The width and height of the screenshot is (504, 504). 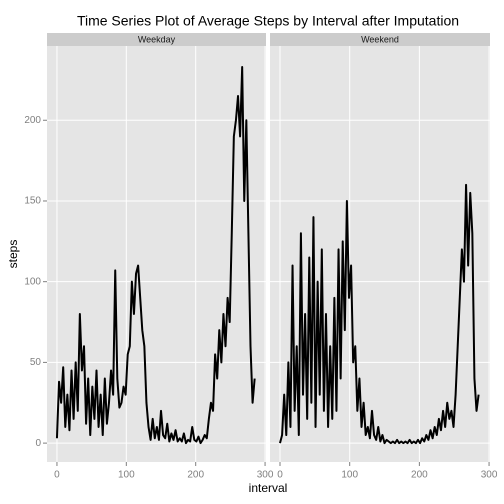 What do you see at coordinates (36, 362) in the screenshot?
I see `y-tick-label: 50` at bounding box center [36, 362].